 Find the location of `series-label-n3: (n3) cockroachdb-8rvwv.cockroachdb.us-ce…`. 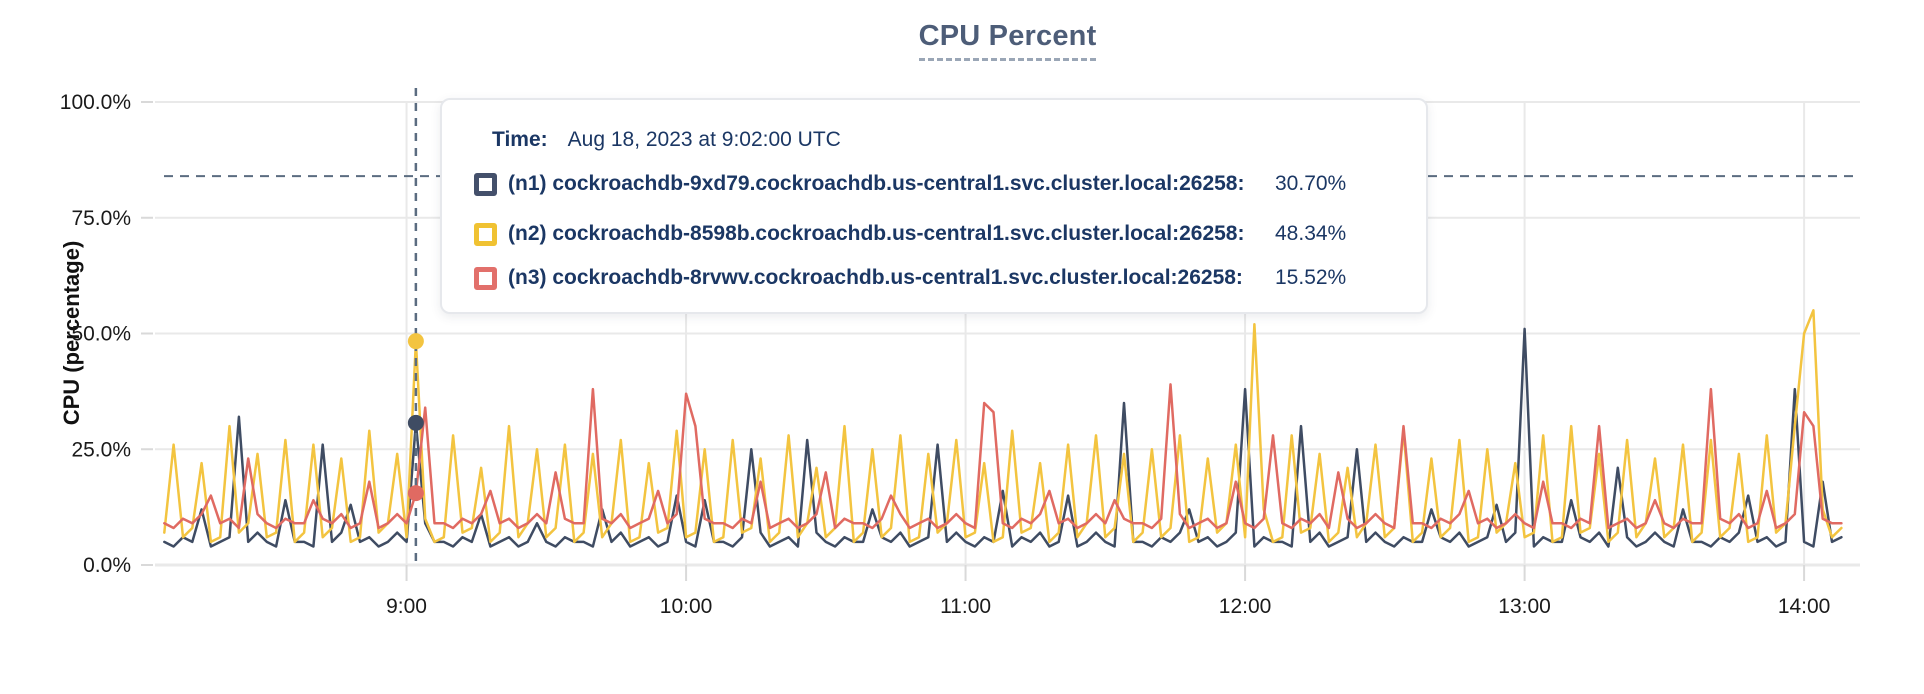

series-label-n3: (n3) cockroachdb-8rvwv.cockroachdb.us-ce… is located at coordinates (875, 277).